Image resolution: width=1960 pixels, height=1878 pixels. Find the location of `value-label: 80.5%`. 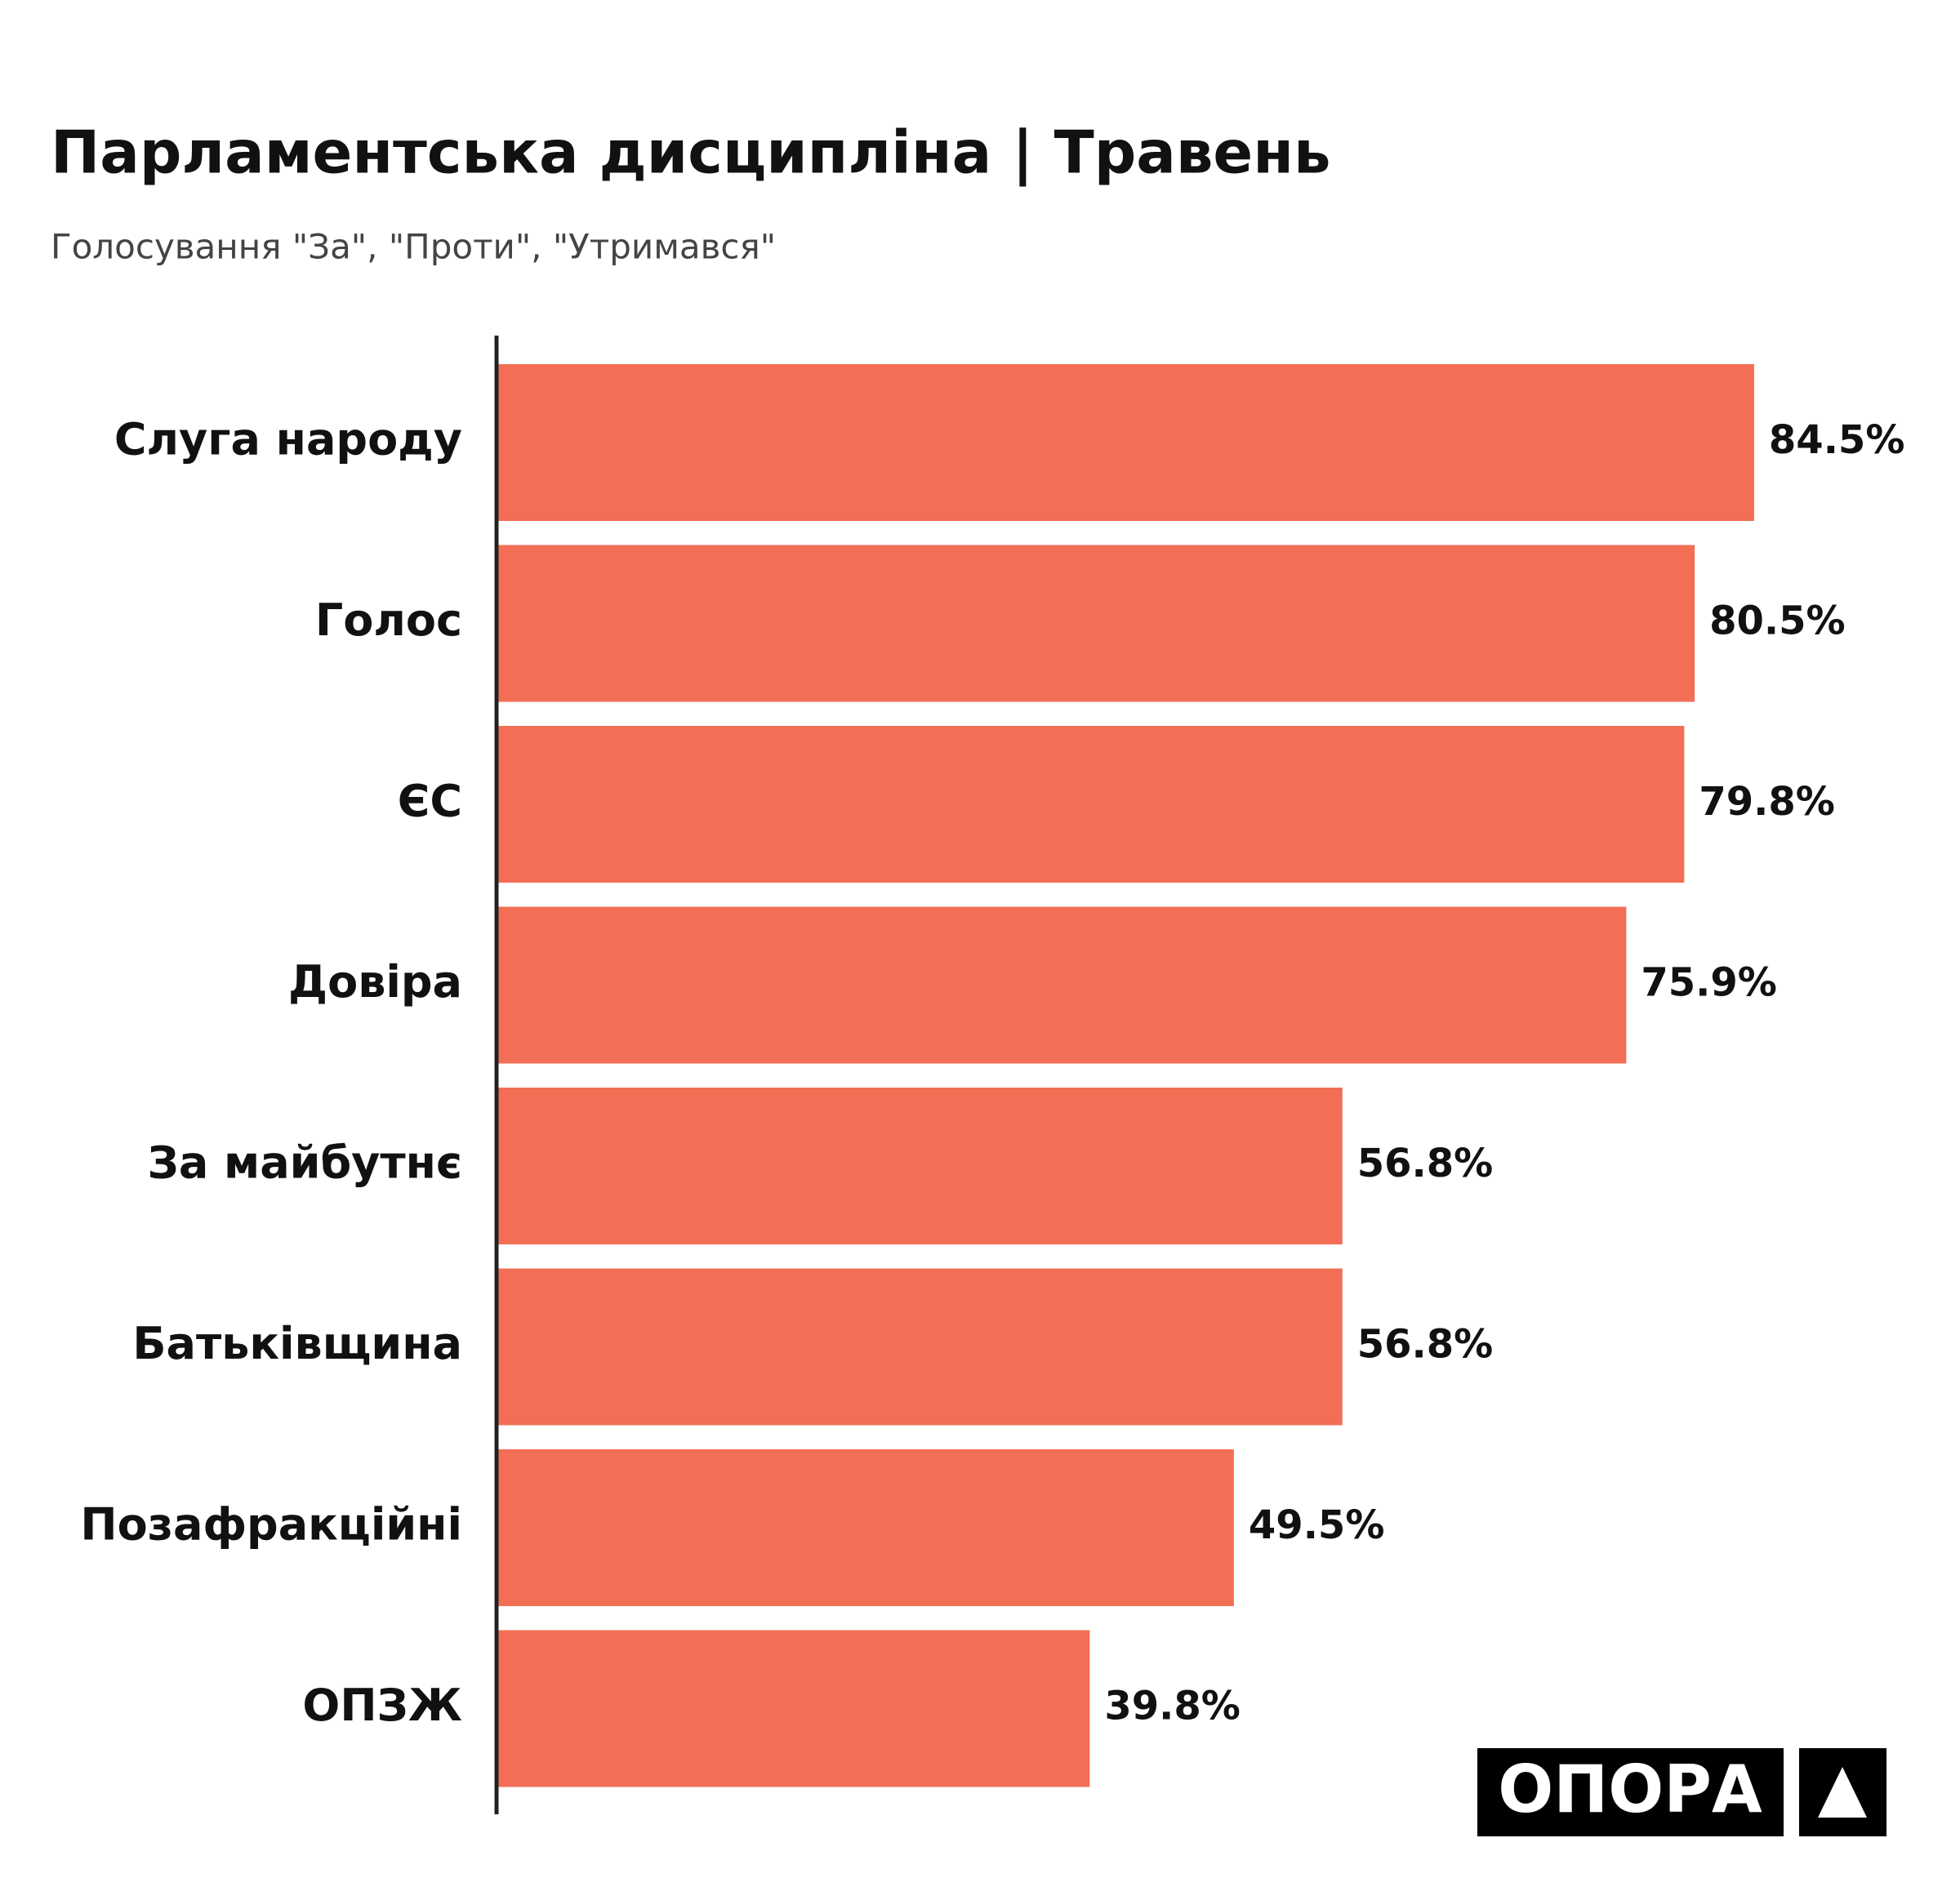

value-label: 80.5% is located at coordinates (1777, 621).